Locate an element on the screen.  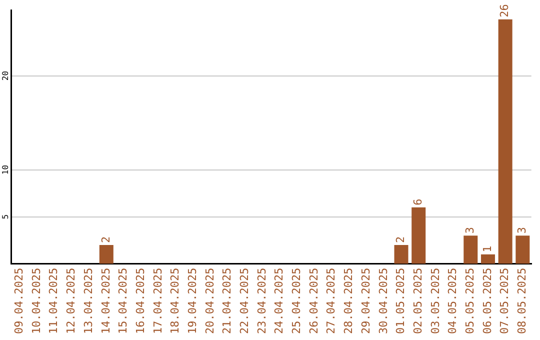
x-tick-label: 17.04.2025 is located at coordinates (157, 301).